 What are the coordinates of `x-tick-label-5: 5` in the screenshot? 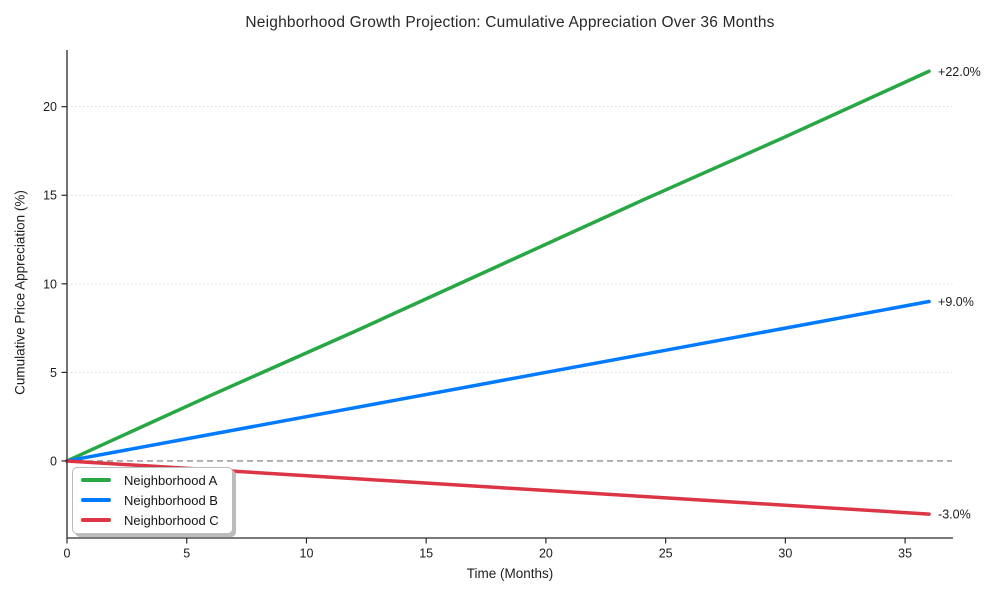 It's located at (186, 554).